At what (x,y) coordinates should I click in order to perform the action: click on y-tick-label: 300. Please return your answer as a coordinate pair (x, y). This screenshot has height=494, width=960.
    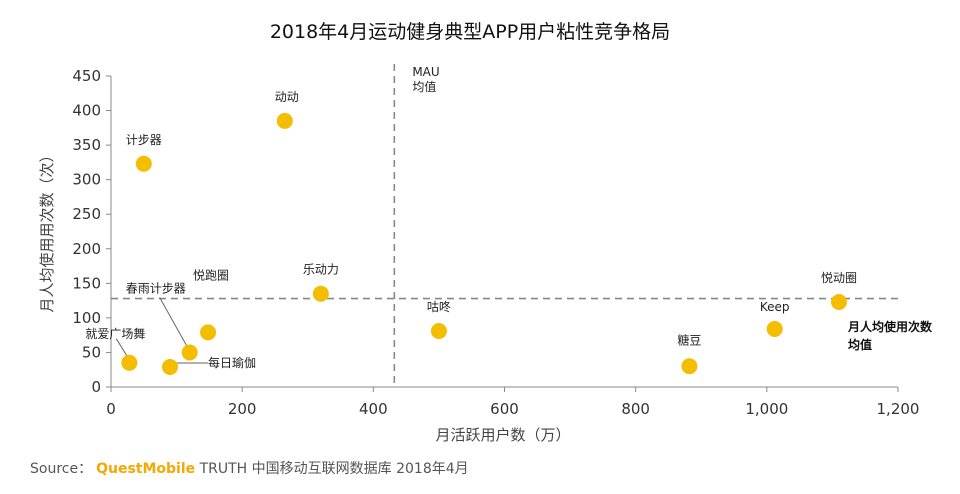
    Looking at the image, I should click on (86, 180).